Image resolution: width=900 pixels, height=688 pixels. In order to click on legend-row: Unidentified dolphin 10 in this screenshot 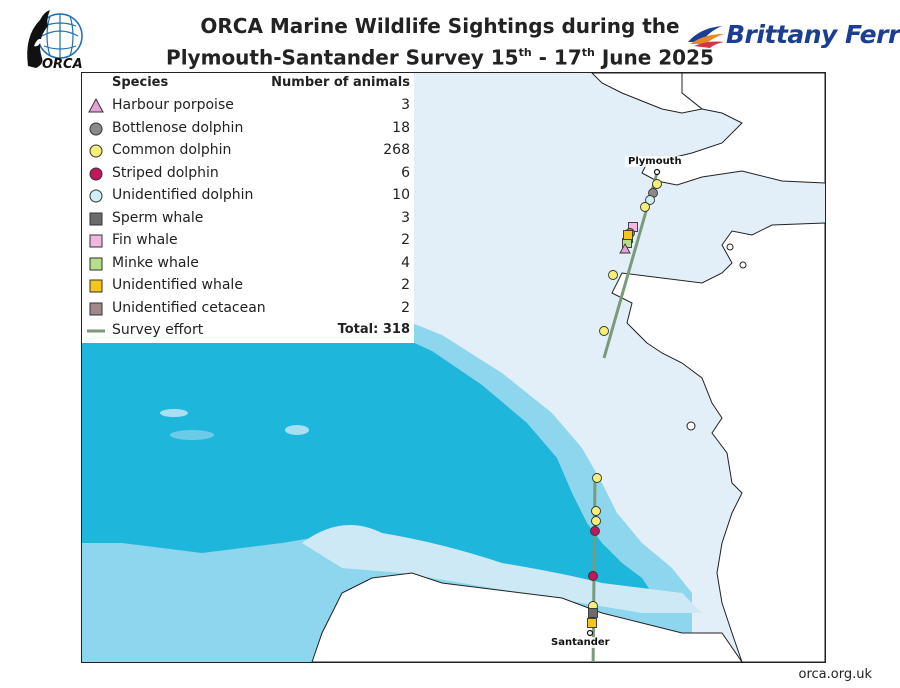, I will do `click(248, 196)`.